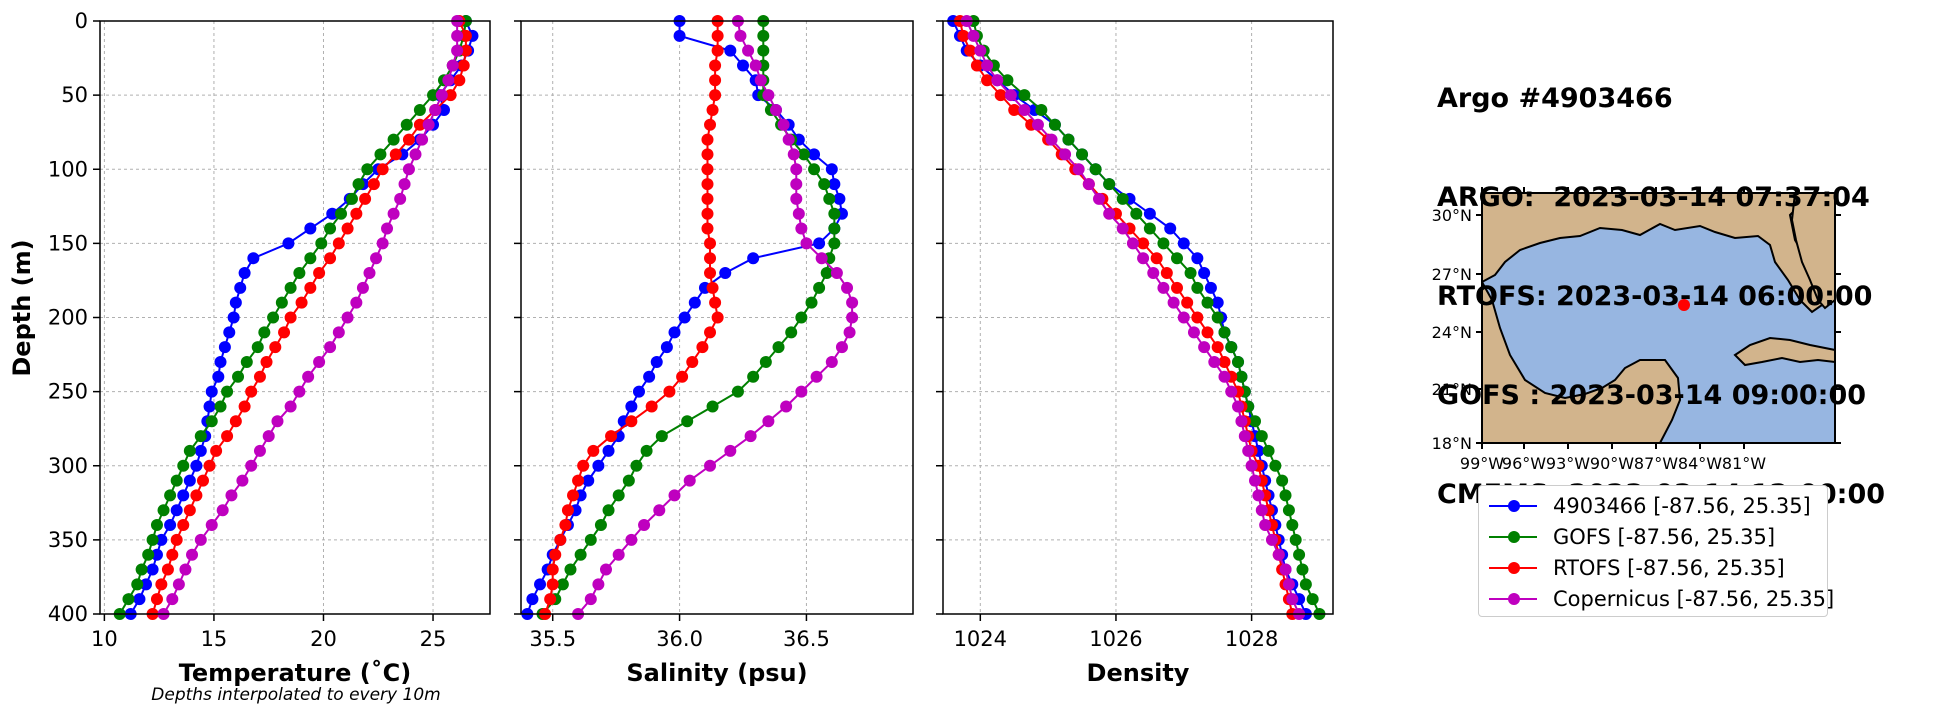 This screenshot has width=1948, height=712. I want to click on legend-label: GOFS [-87.56, 25.35], so click(1664, 537).